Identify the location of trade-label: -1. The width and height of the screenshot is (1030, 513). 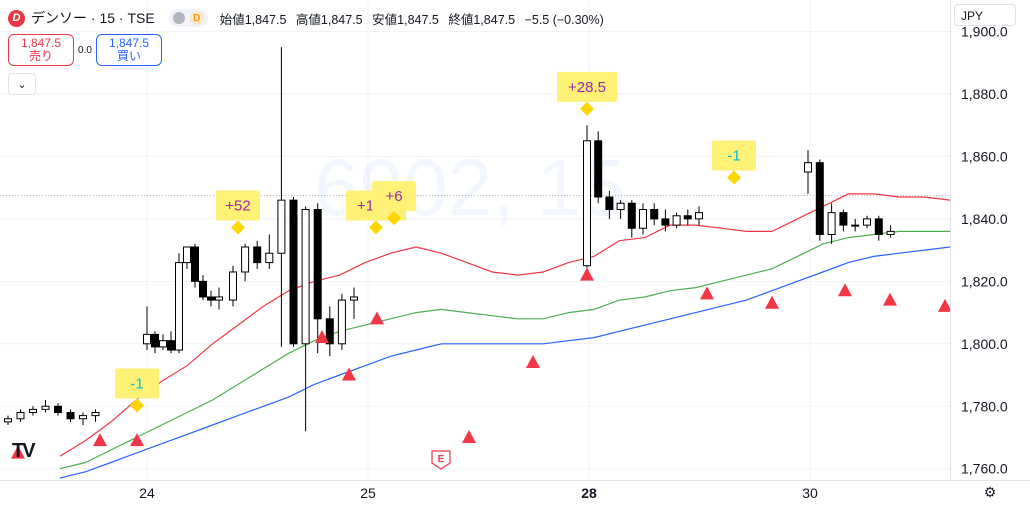
(734, 162).